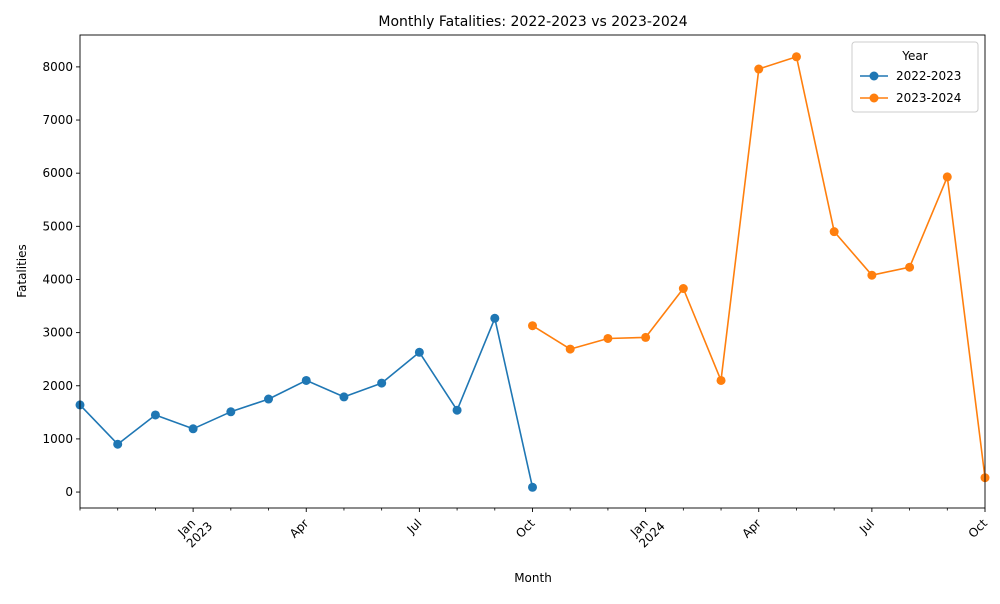 Image resolution: width=1000 pixels, height=604 pixels. I want to click on y-axis: 0 1000 2000 3000 4000 5000 6000 7000 8000, so click(61, 279).